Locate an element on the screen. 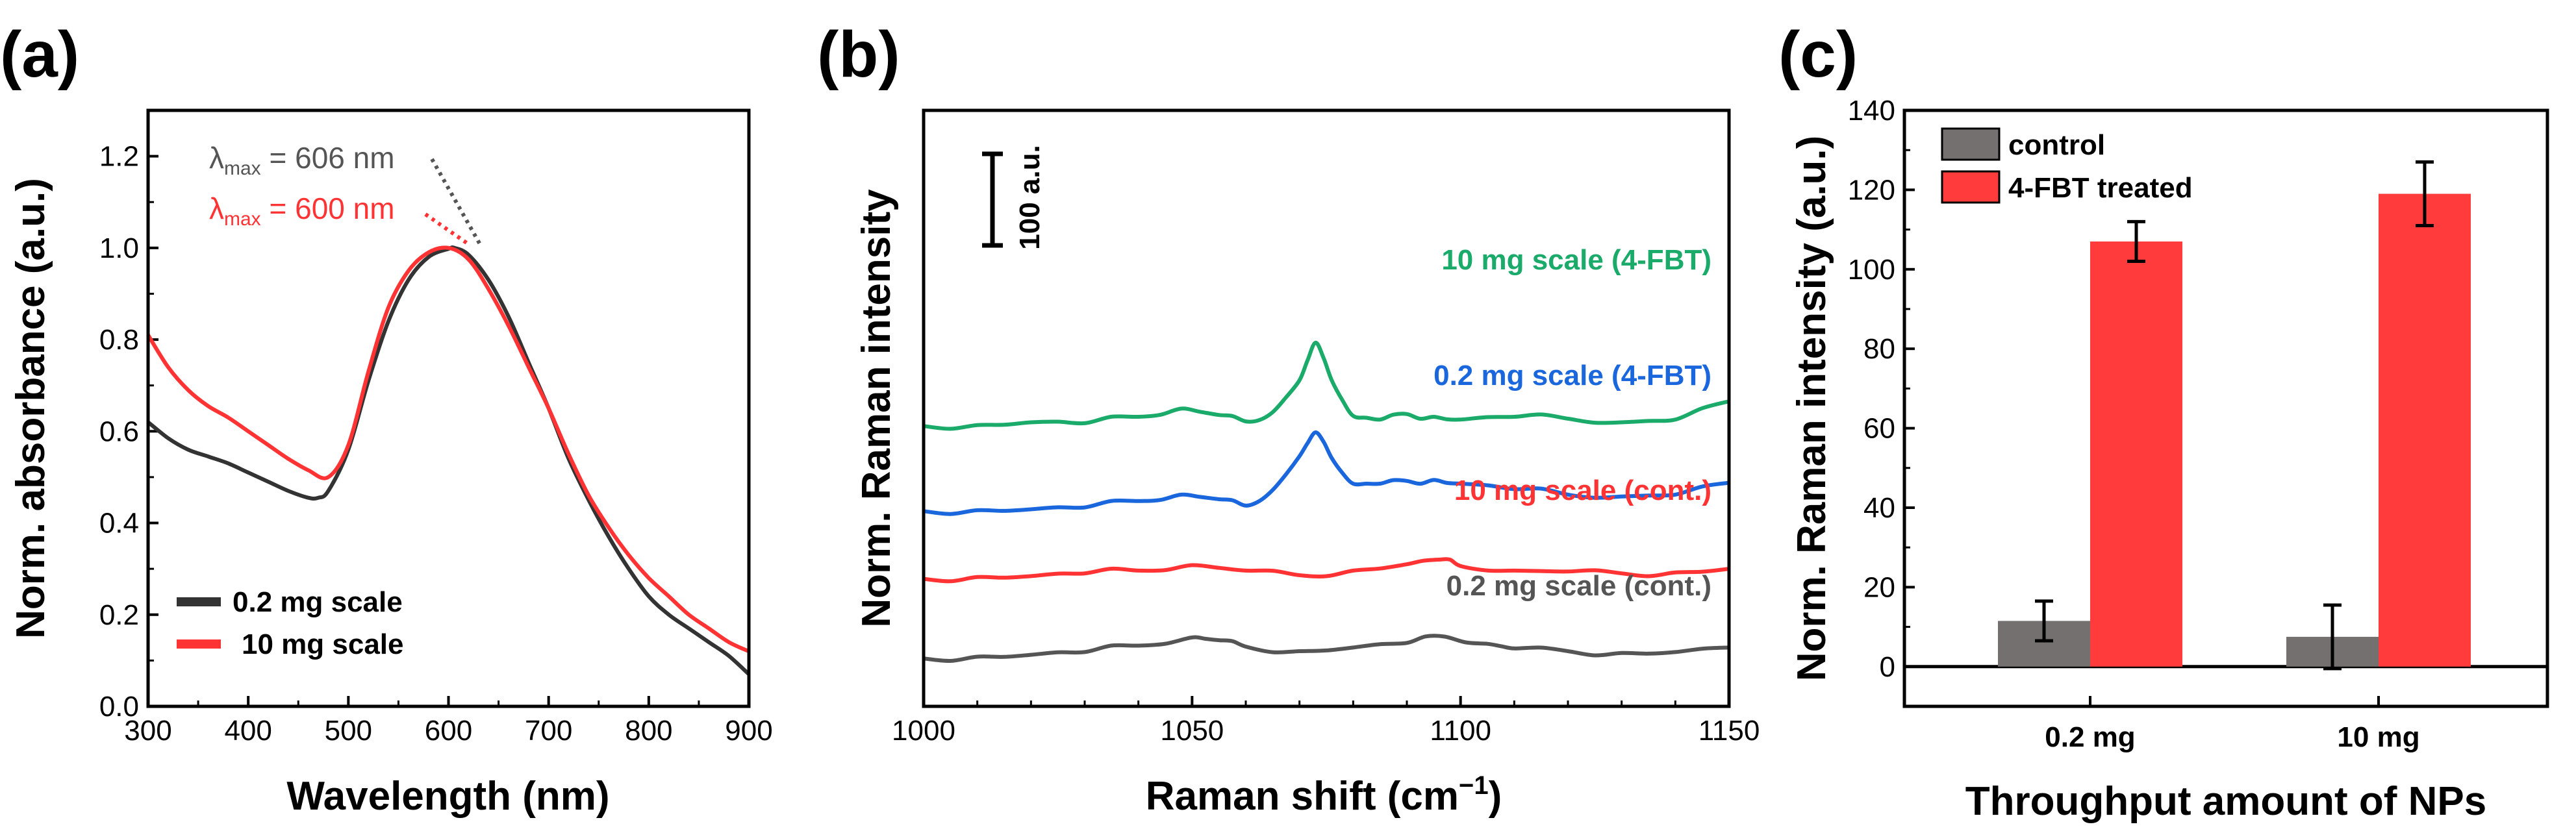  panel-a-xtick-label: 700 is located at coordinates (548, 731).